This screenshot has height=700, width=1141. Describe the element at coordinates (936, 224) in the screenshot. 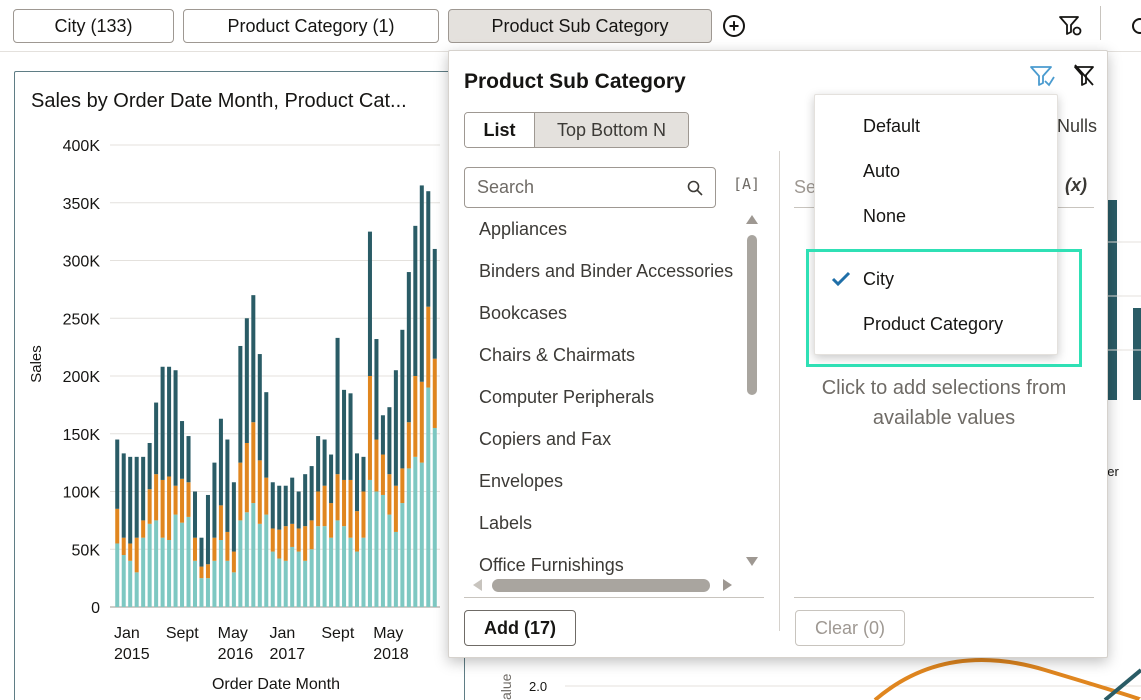

I see `limit-values-menu: Default Auto None City Product Category` at that location.